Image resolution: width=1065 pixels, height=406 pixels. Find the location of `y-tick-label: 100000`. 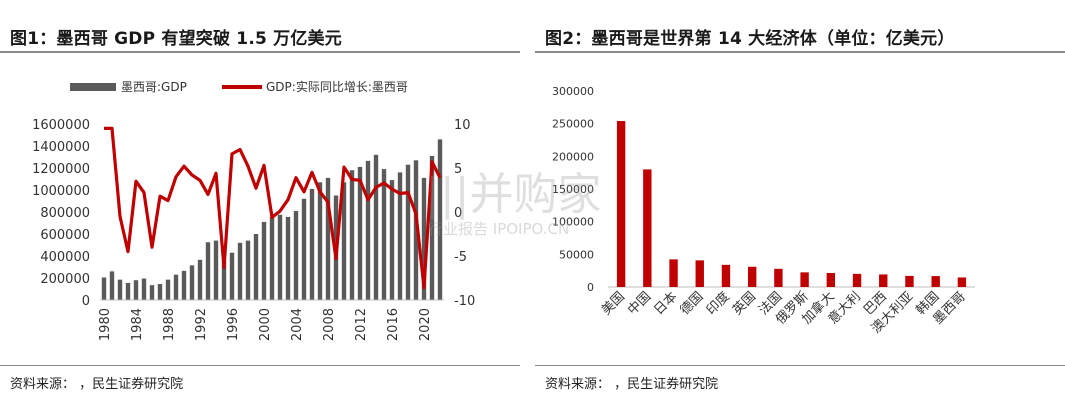

y-tick-label: 100000 is located at coordinates (573, 222).